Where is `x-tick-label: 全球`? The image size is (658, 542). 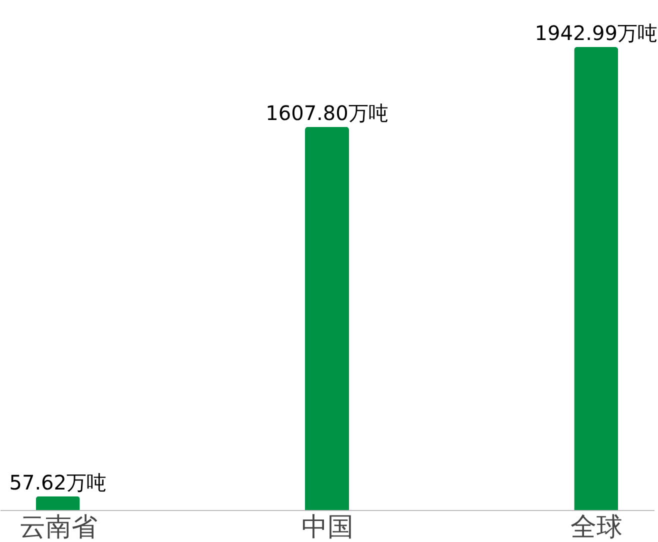 x-tick-label: 全球 is located at coordinates (596, 527).